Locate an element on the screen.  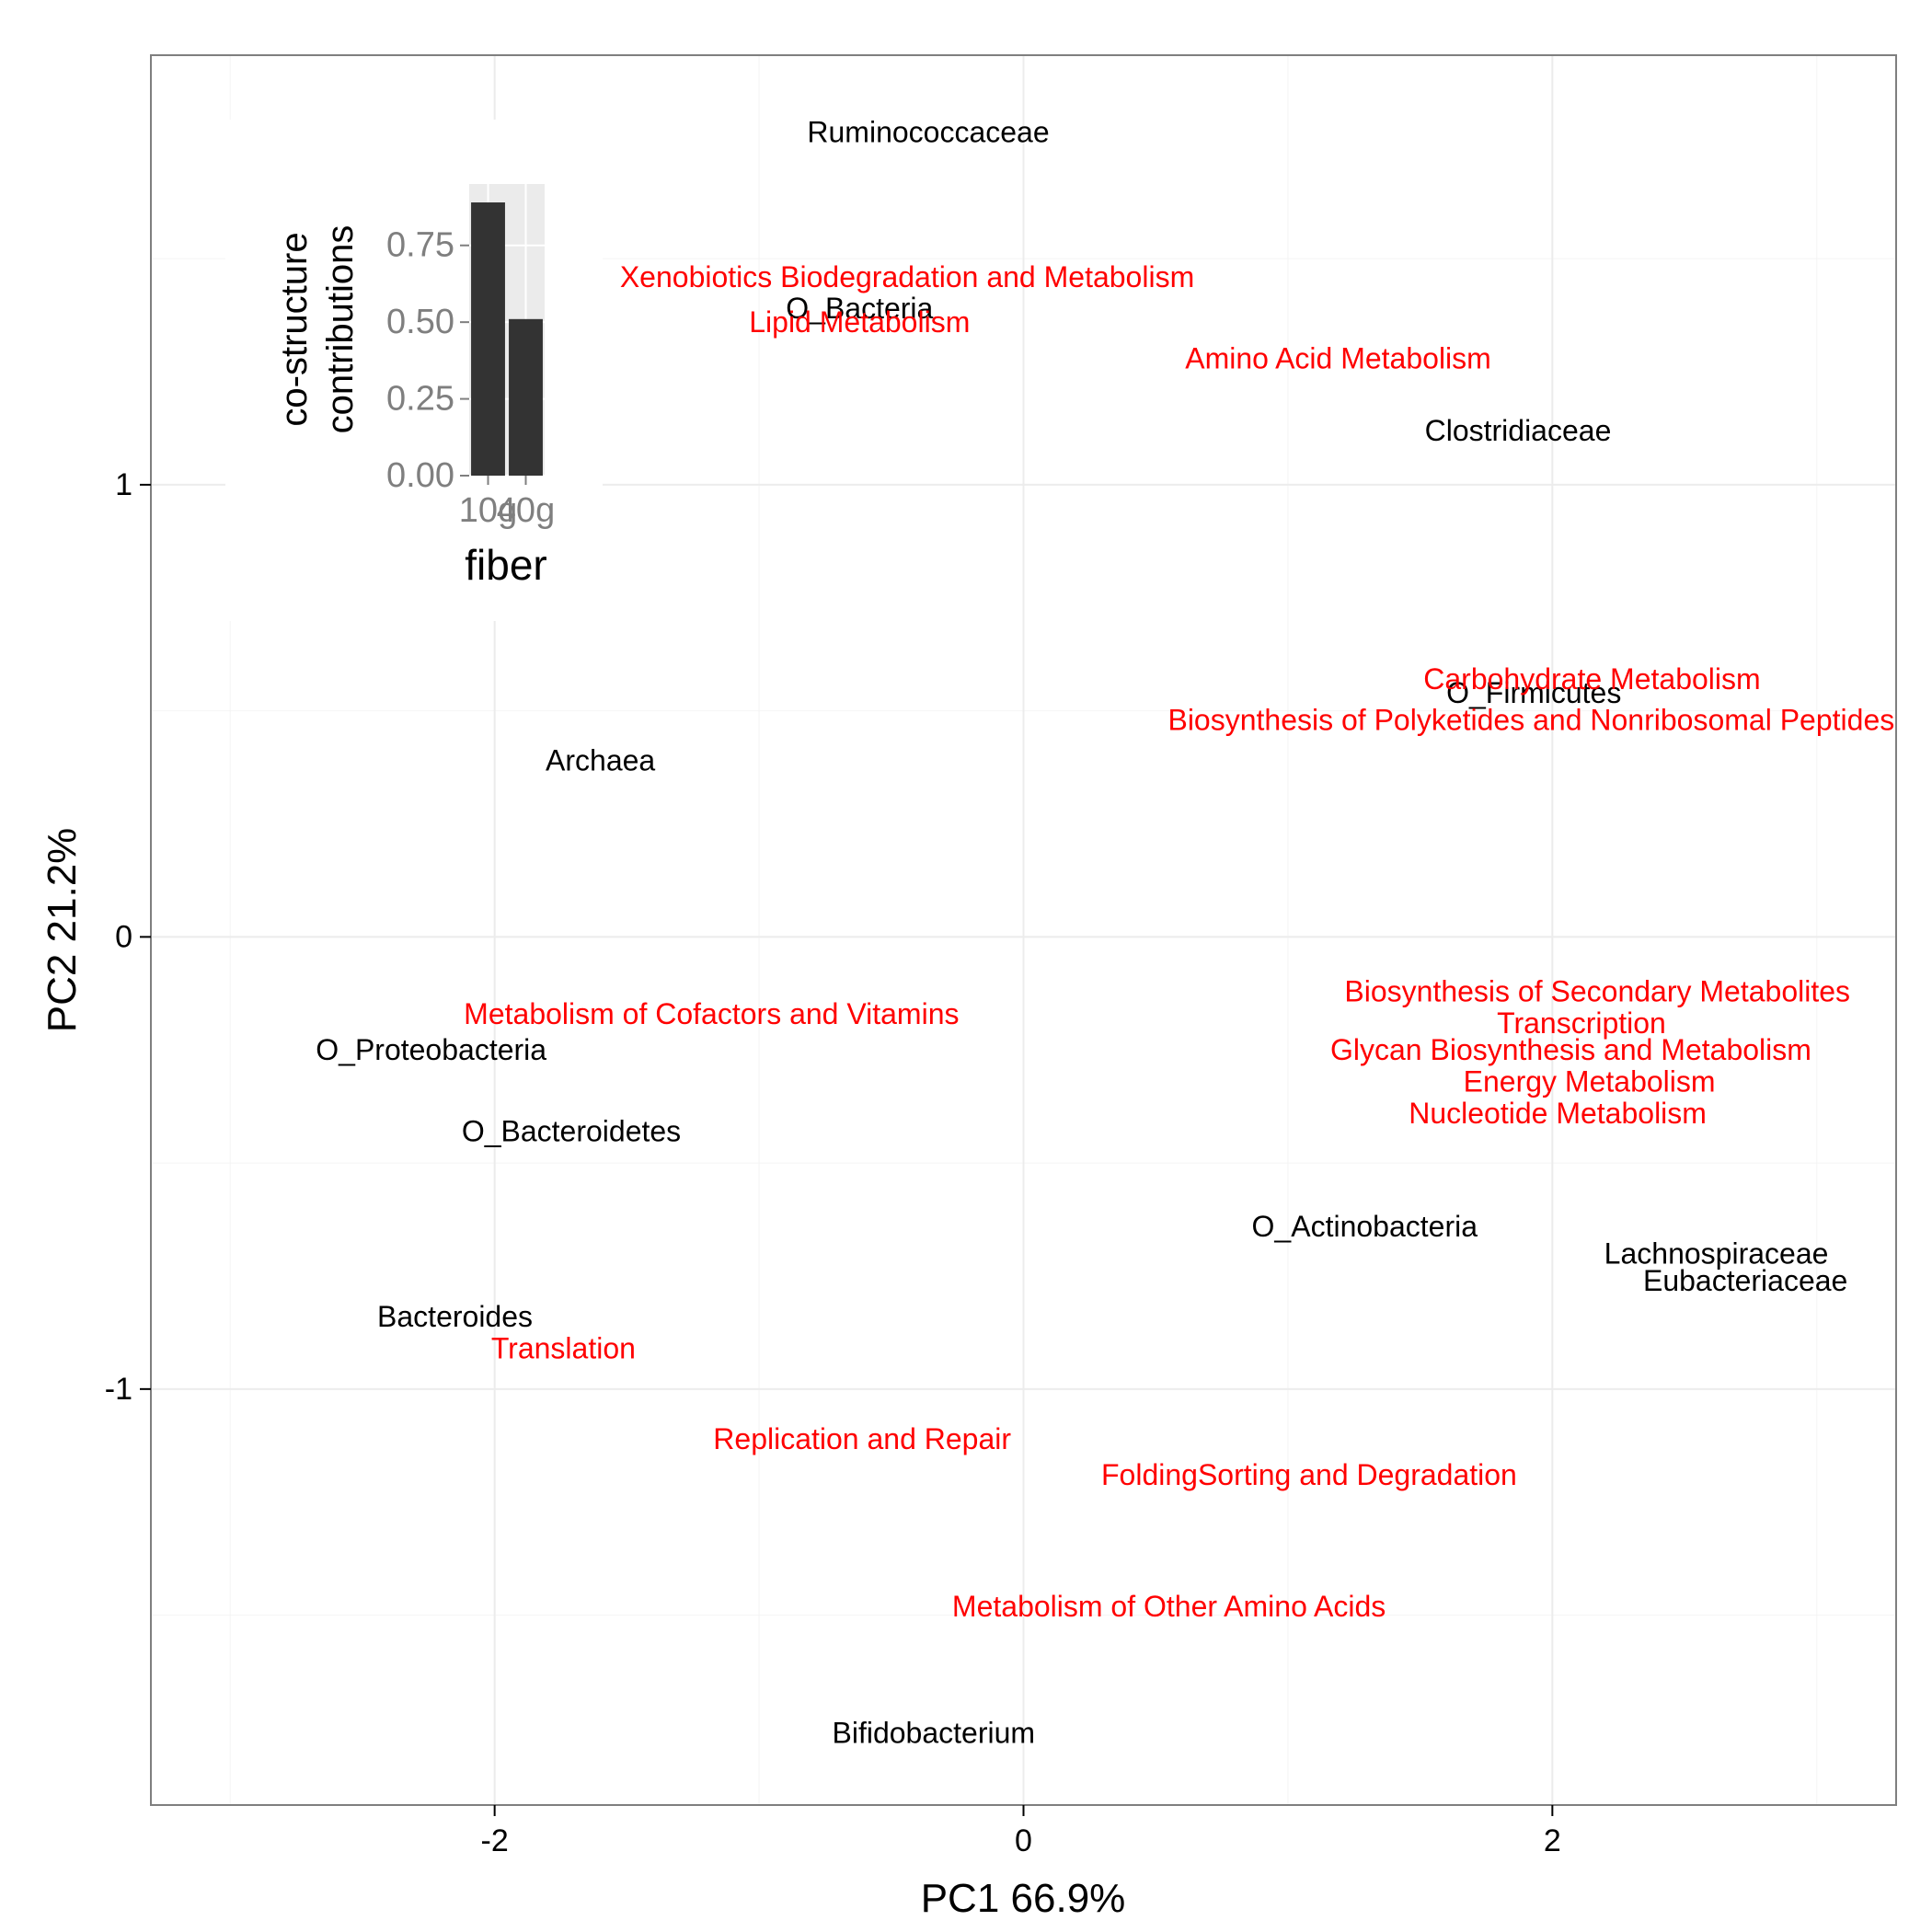
point-label: Bacteroides is located at coordinates (455, 1316).